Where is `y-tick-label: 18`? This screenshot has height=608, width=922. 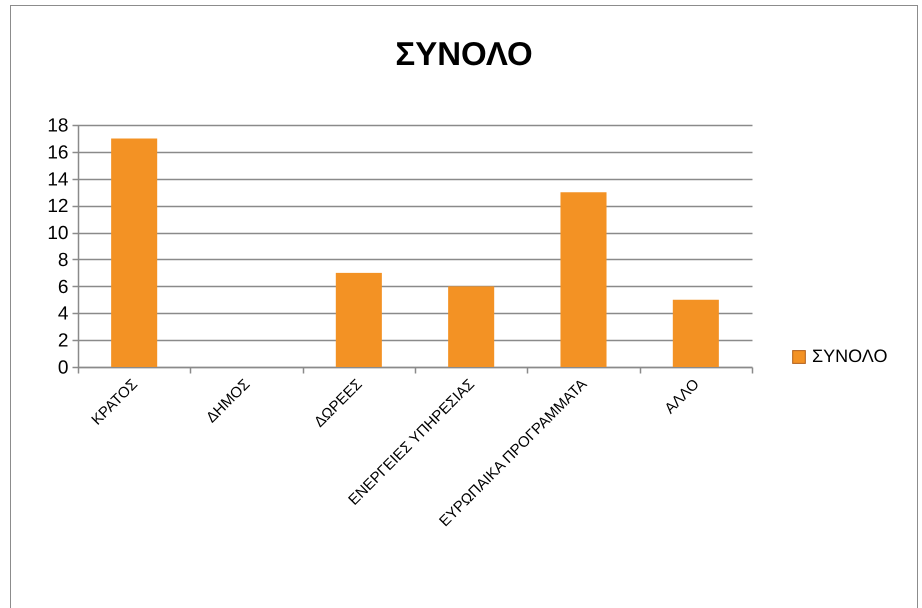 y-tick-label: 18 is located at coordinates (57, 126).